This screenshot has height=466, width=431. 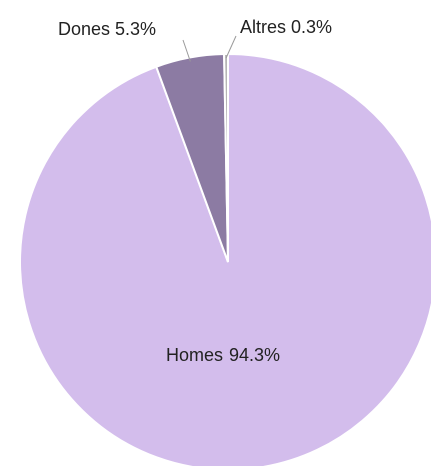 I want to click on value-label: 0.3%, so click(x=311, y=27).